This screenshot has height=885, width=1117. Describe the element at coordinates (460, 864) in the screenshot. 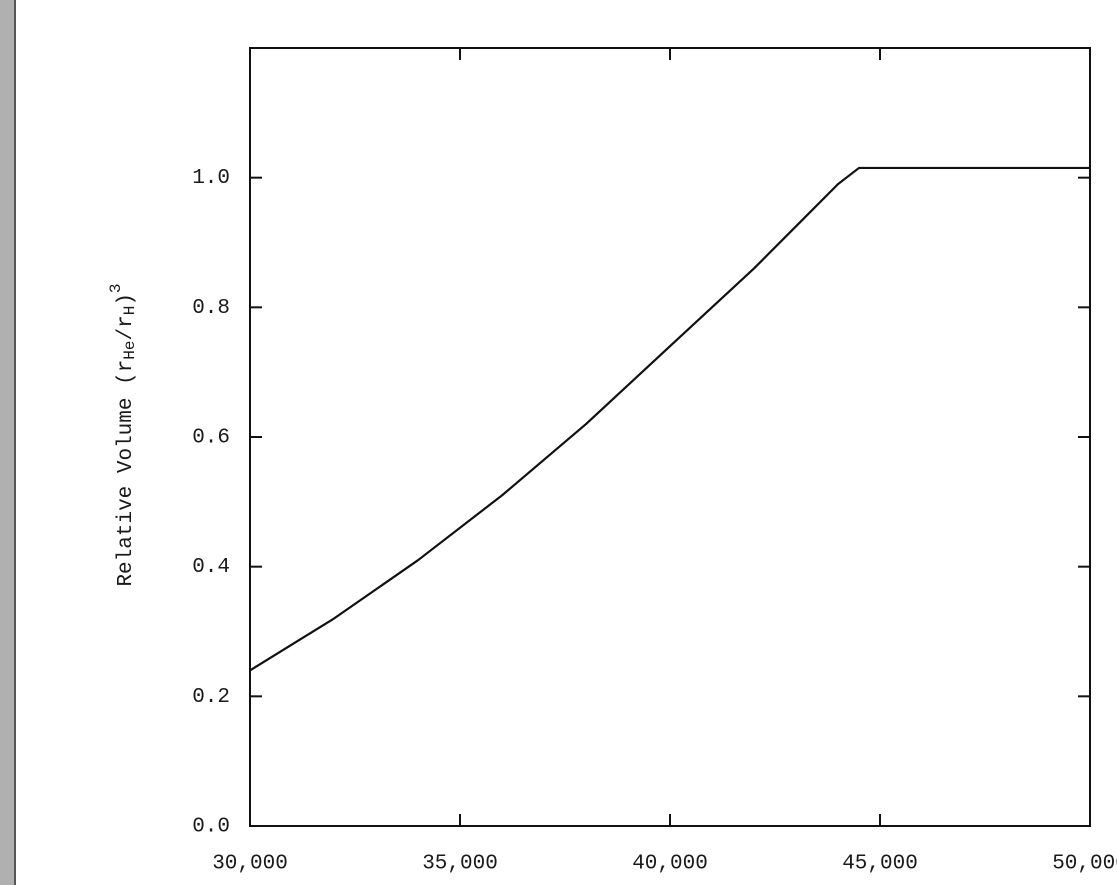

I see `x-tick-label: 35,000` at that location.